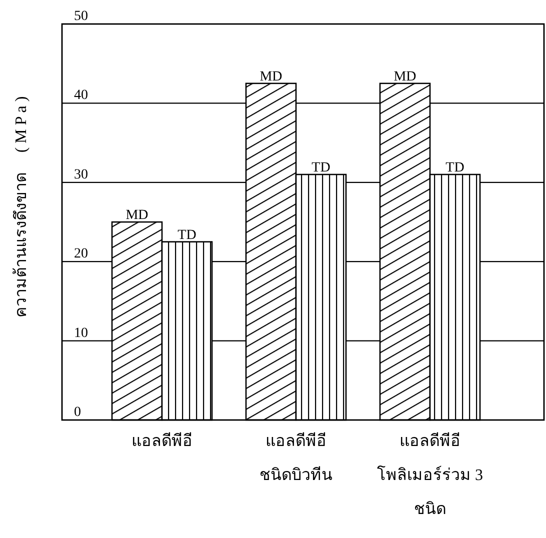  Describe the element at coordinates (21, 207) in the screenshot. I see `ylabel: ความต้านแรงดึงขาด ( M P a )` at that location.